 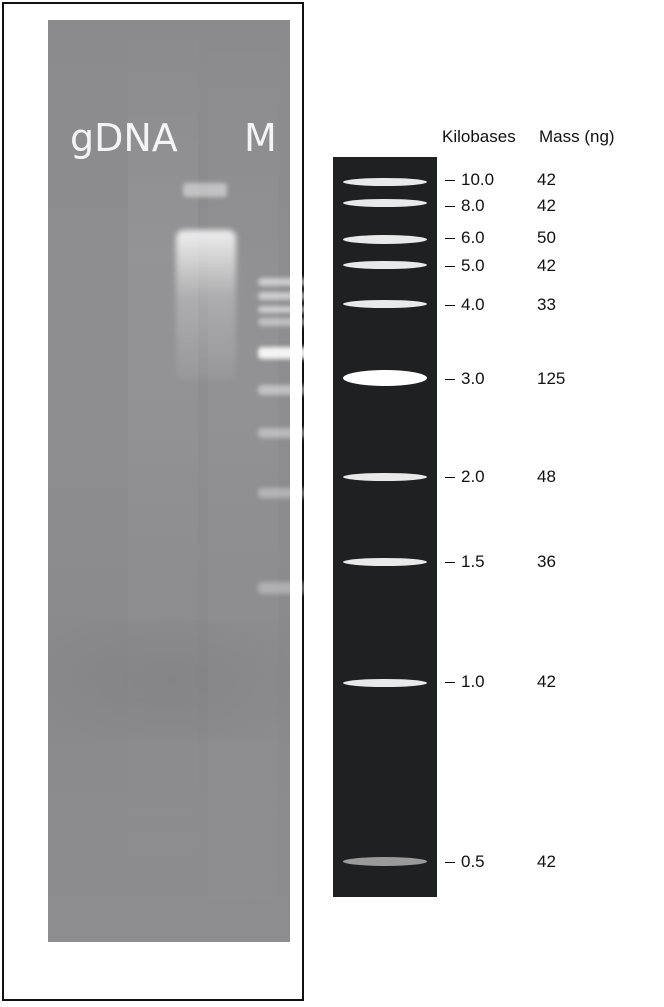 I want to click on ladder-band-1-5kb, so click(x=385, y=562).